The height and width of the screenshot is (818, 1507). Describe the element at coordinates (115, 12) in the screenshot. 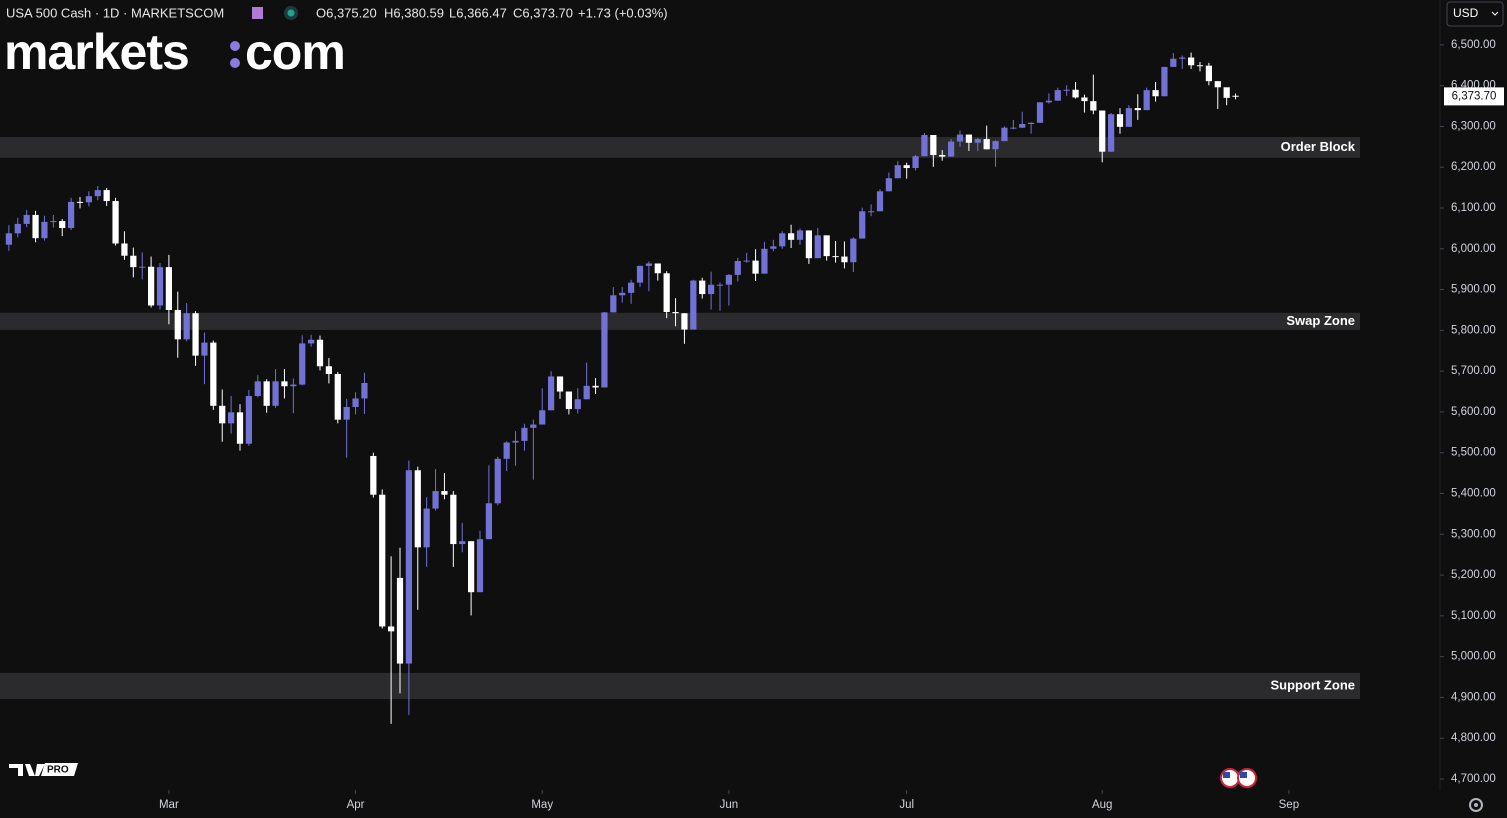

I see `chart-title: USA 500 Cash · 1D · MARKETSCOM` at that location.